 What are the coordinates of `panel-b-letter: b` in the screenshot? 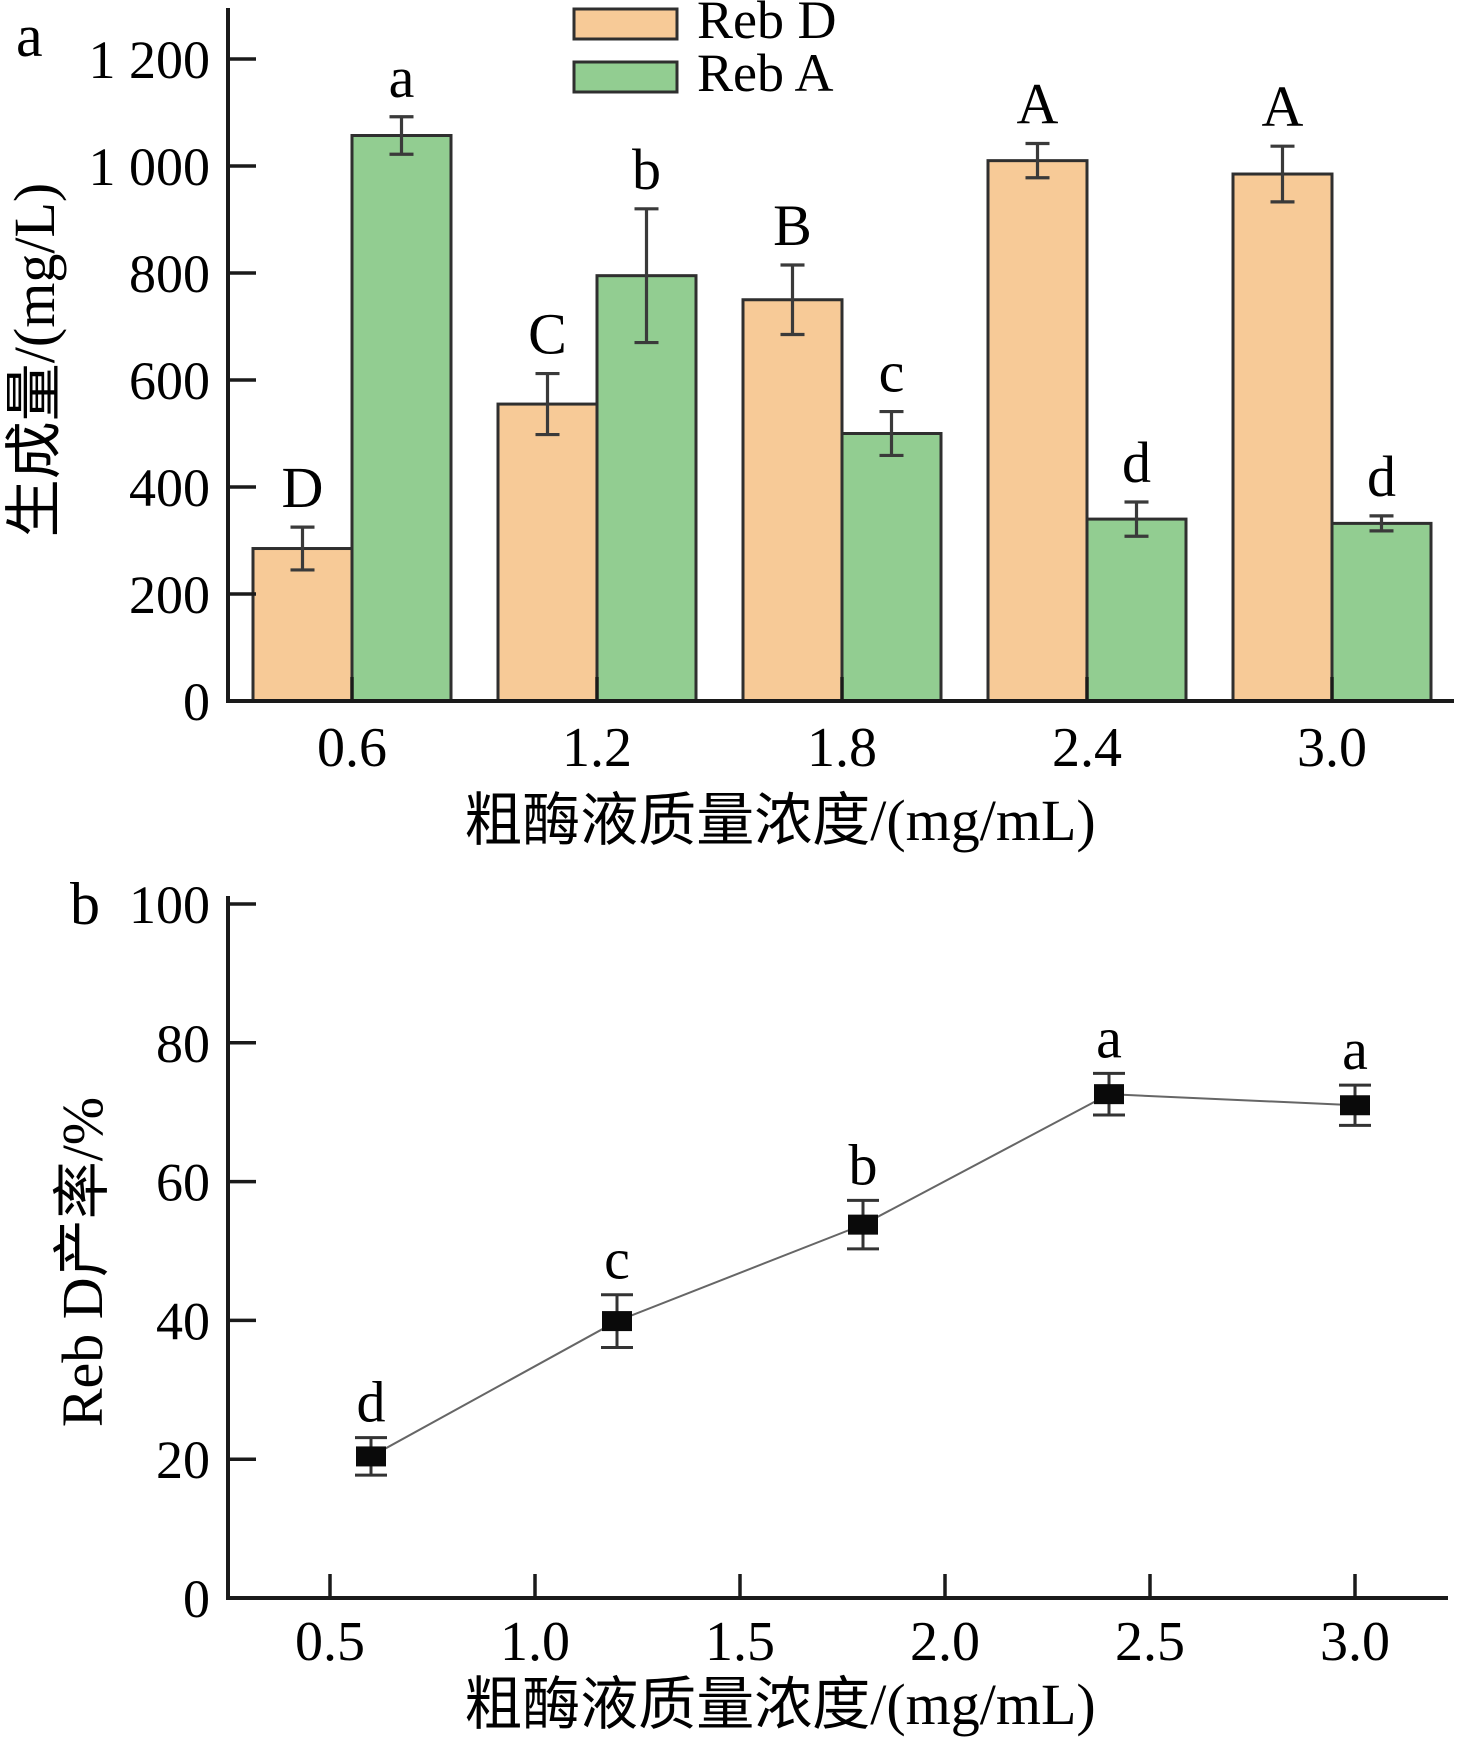 It's located at (85, 904).